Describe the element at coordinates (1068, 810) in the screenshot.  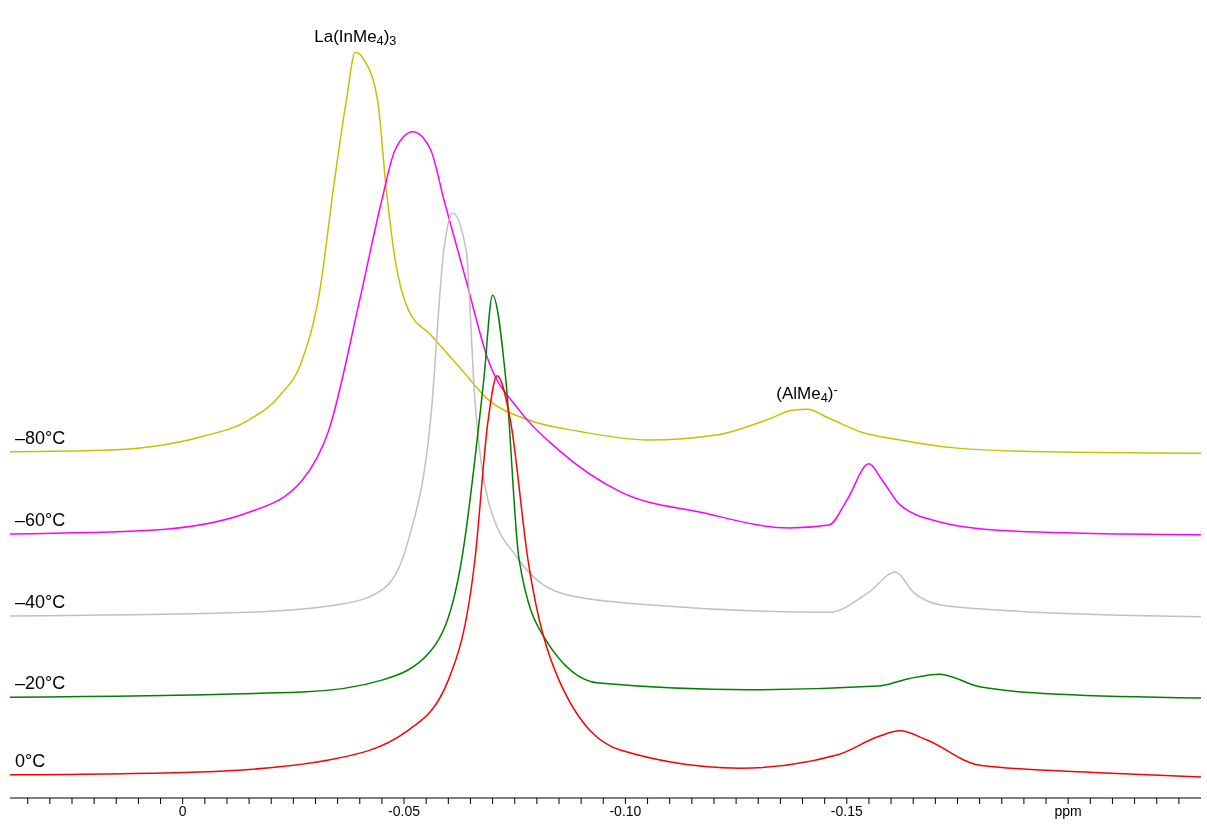
I see `x-tick-label: ppm` at that location.